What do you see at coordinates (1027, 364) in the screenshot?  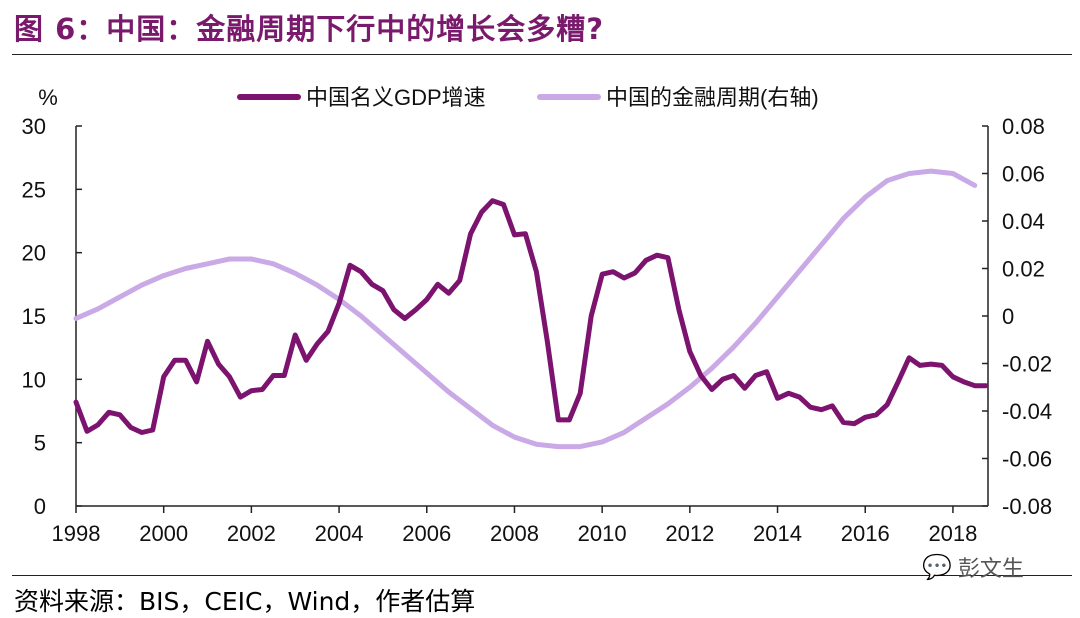 I see `right-tick-label: -0.02` at bounding box center [1027, 364].